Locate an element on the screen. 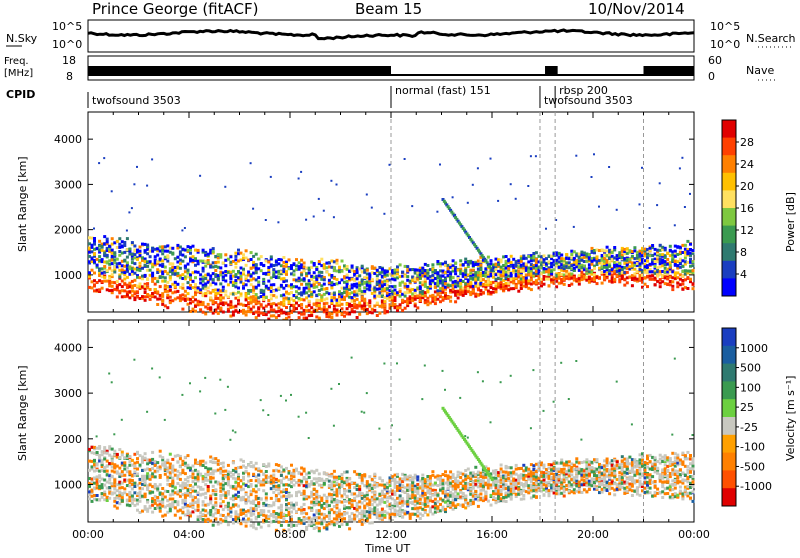 This screenshot has width=800, height=558. nsky-tick-top: 10^5 is located at coordinates (67, 26).